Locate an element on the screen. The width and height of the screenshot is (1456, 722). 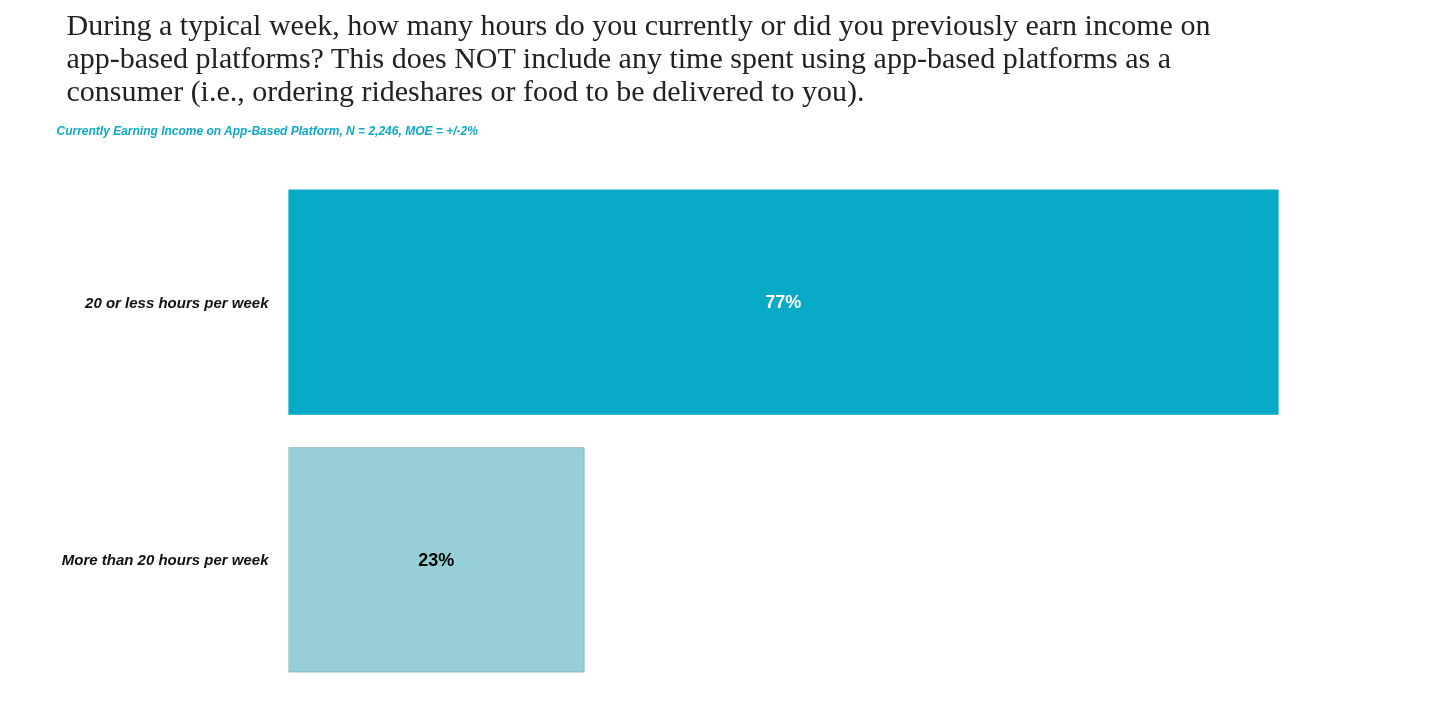
y-tick-label: 20 or less hours per week is located at coordinates (177, 302).